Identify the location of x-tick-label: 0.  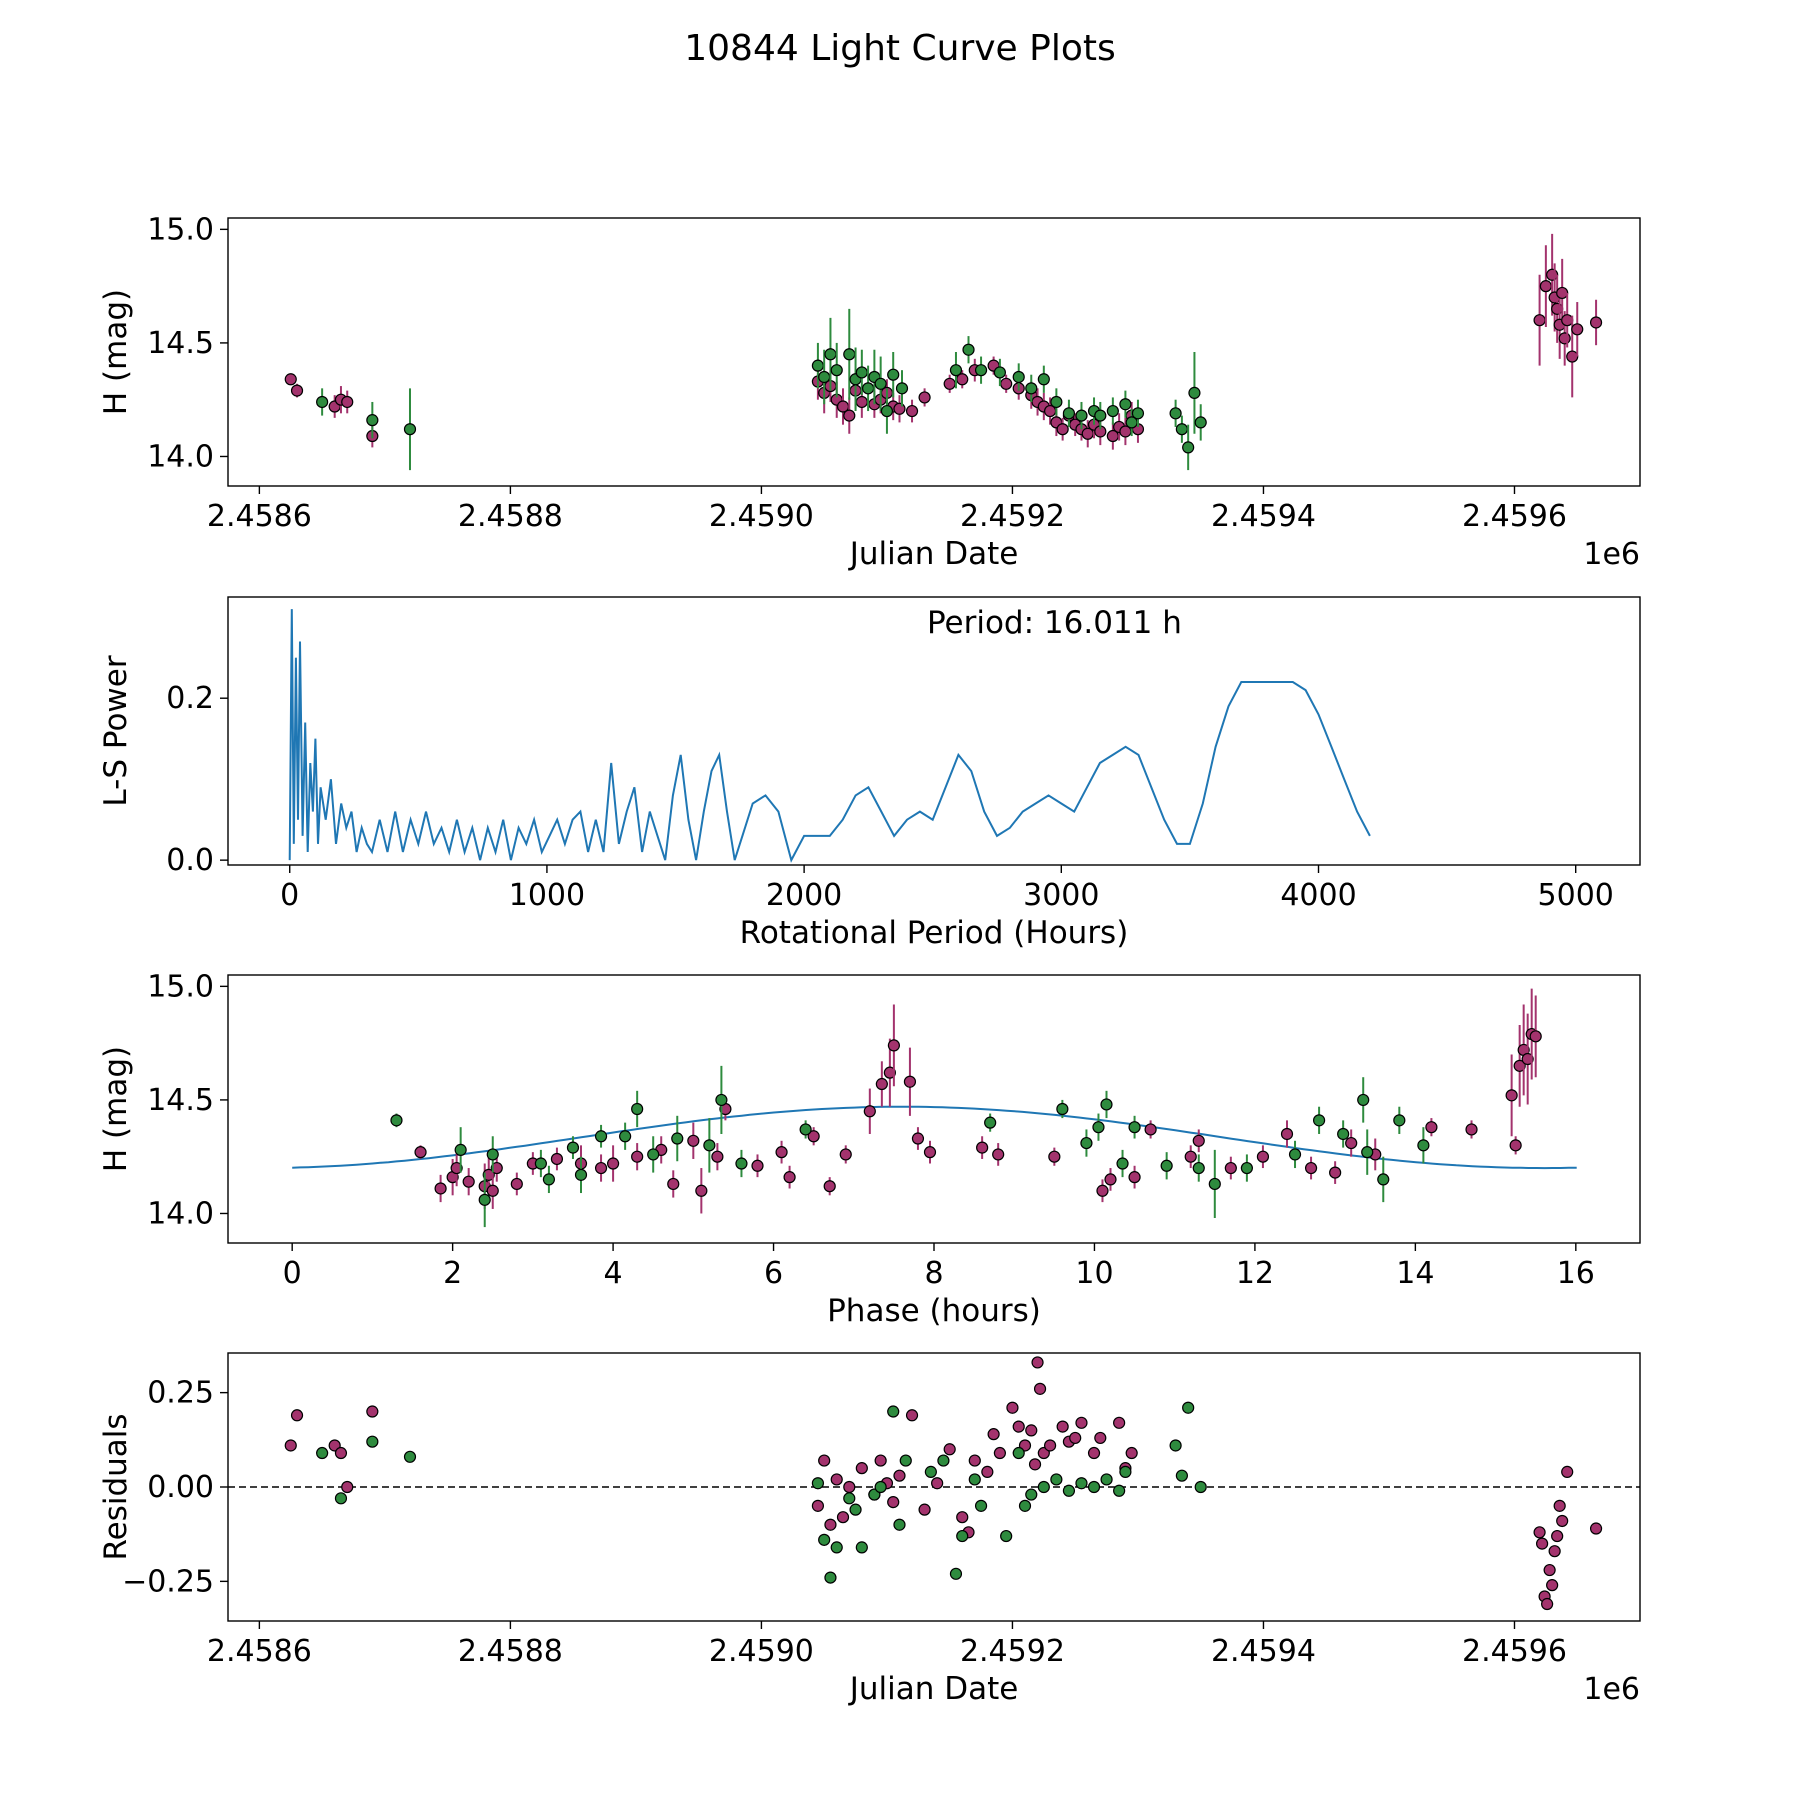
(289, 895).